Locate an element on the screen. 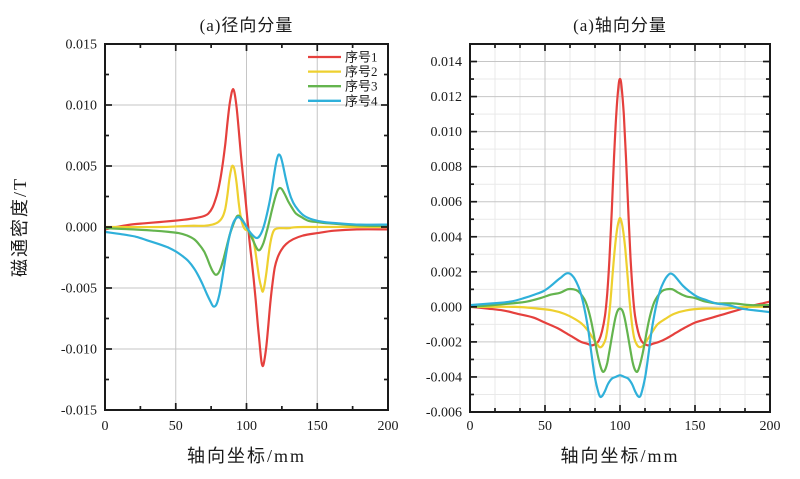  legend-label-4: 序号4 is located at coordinates (361, 100).